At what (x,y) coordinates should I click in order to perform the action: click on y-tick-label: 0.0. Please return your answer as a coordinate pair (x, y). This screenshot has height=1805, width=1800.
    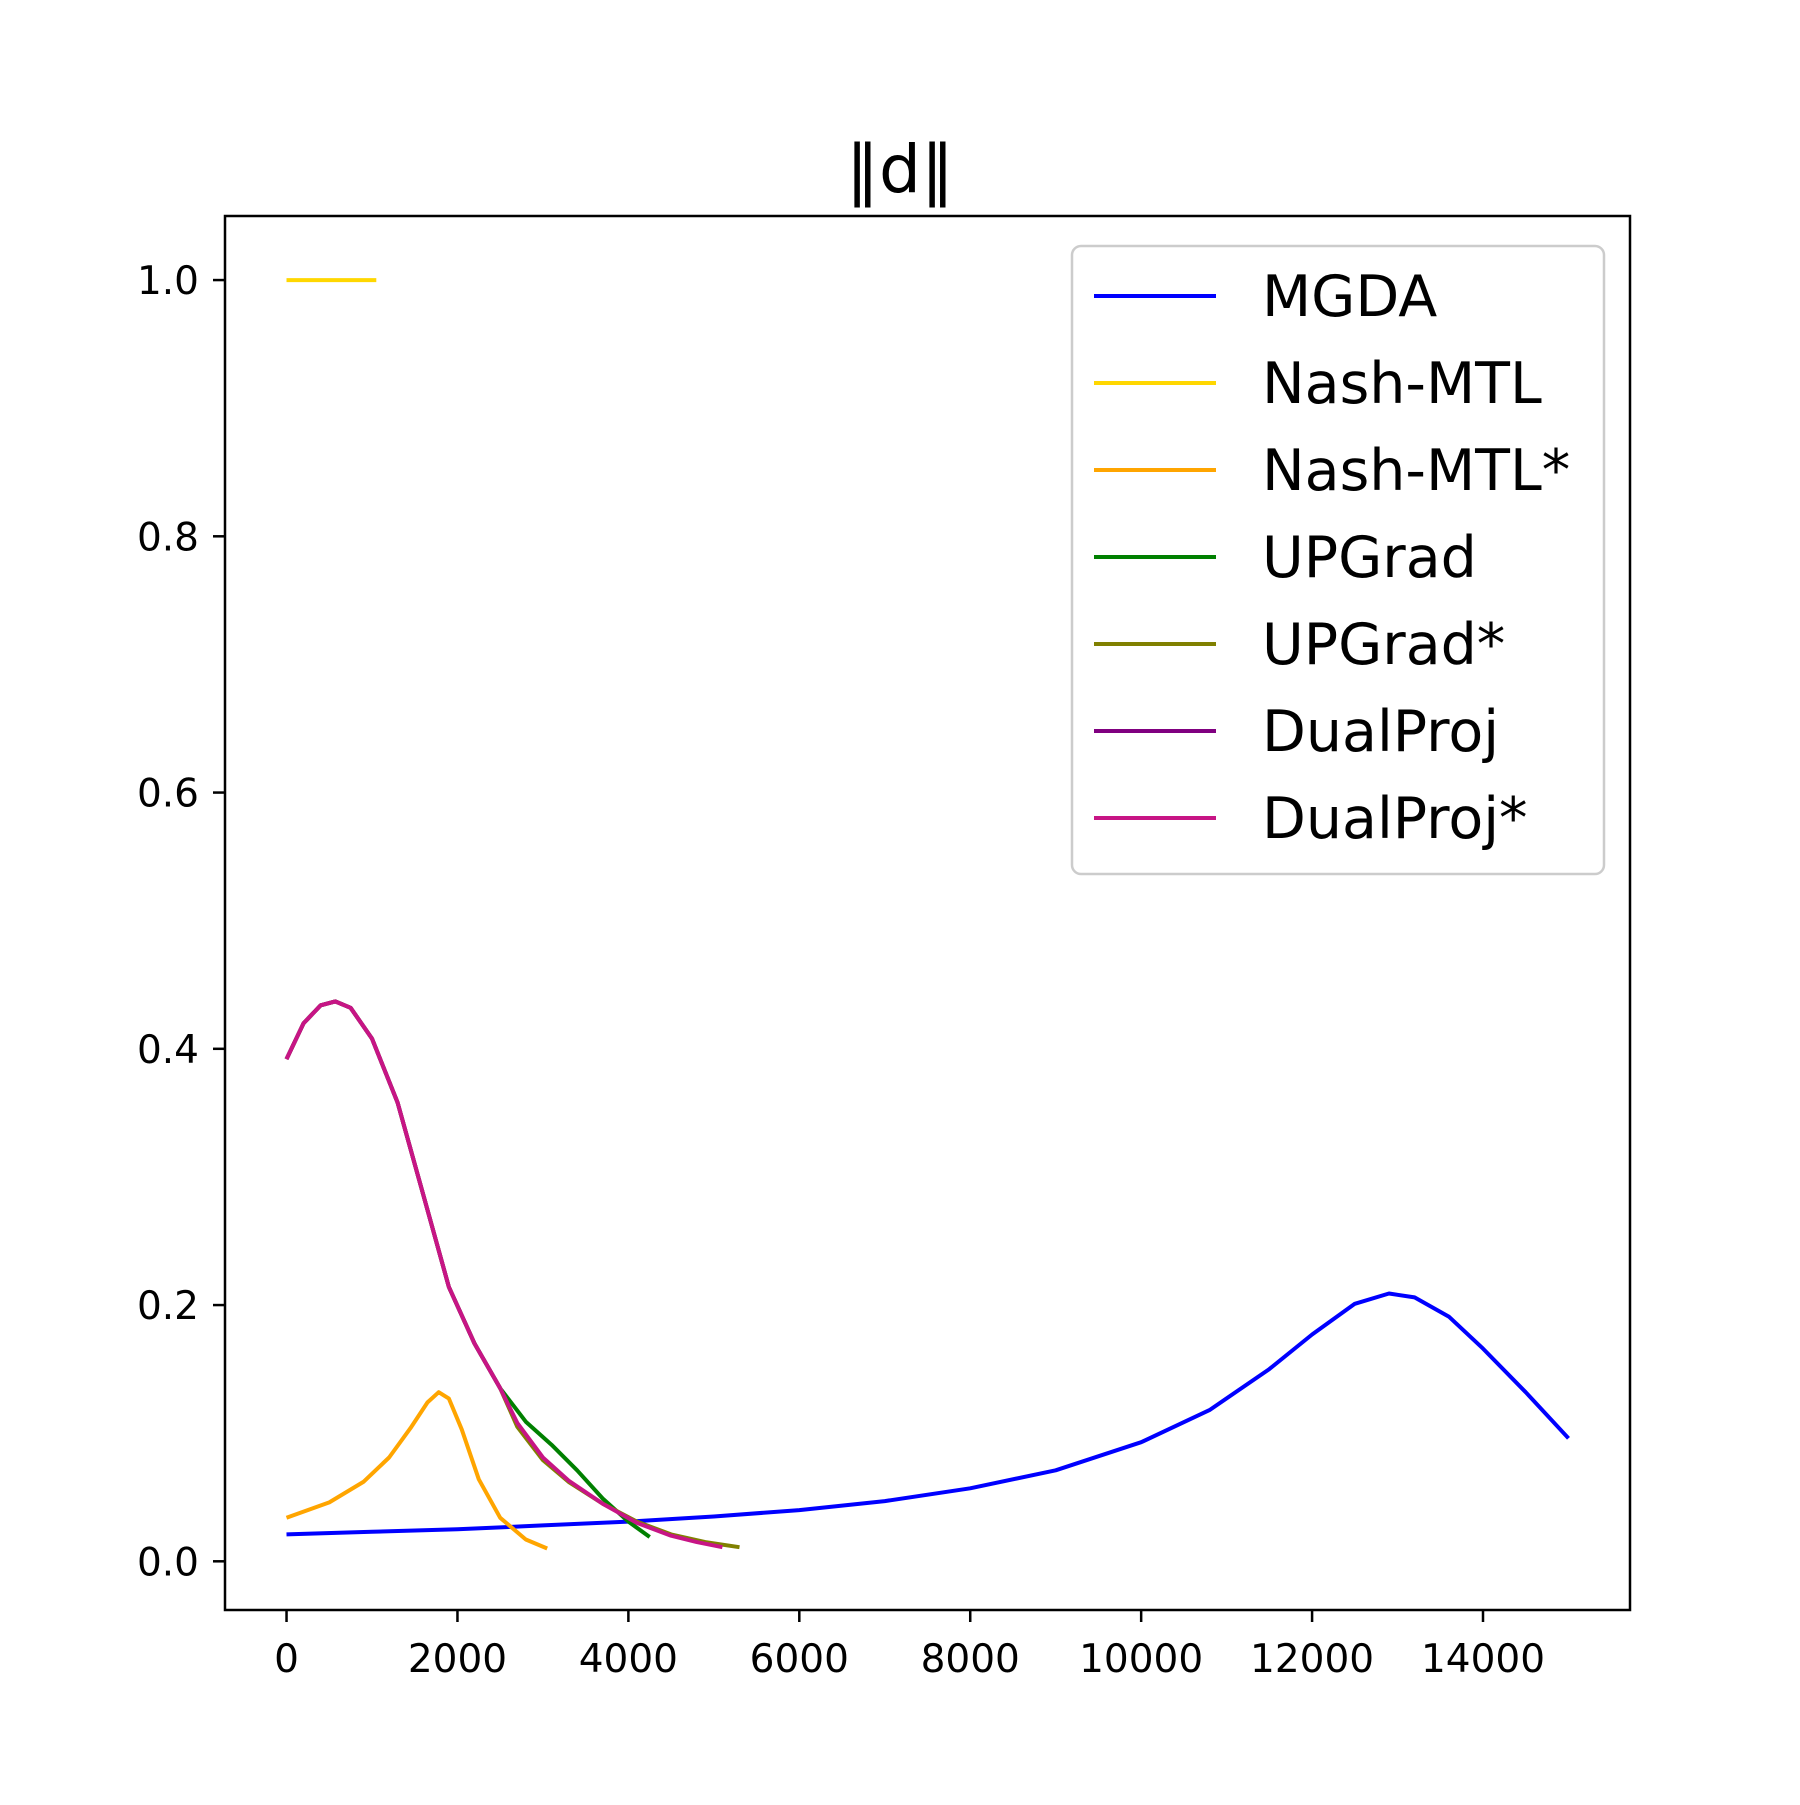
    Looking at the image, I should click on (168, 1562).